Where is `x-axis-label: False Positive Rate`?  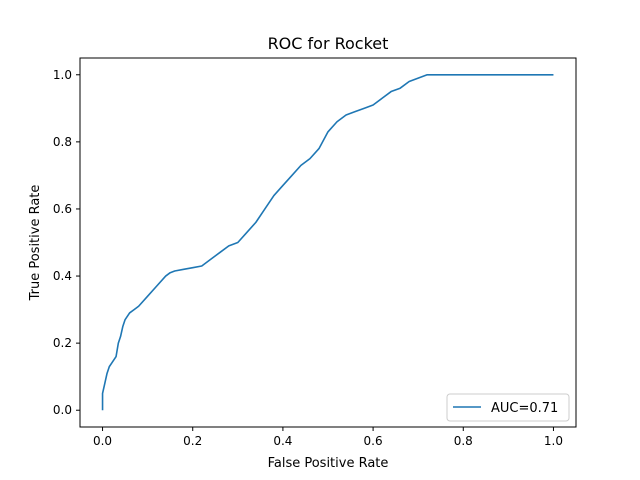
x-axis-label: False Positive Rate is located at coordinates (328, 463).